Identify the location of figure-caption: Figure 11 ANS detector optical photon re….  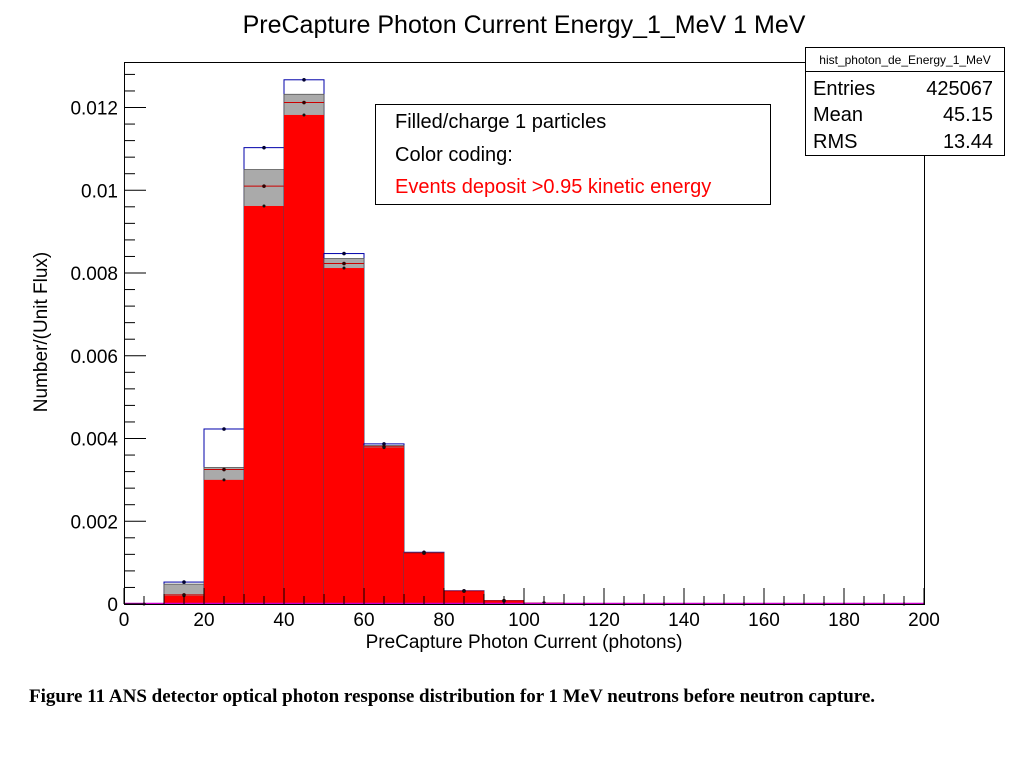
(452, 696).